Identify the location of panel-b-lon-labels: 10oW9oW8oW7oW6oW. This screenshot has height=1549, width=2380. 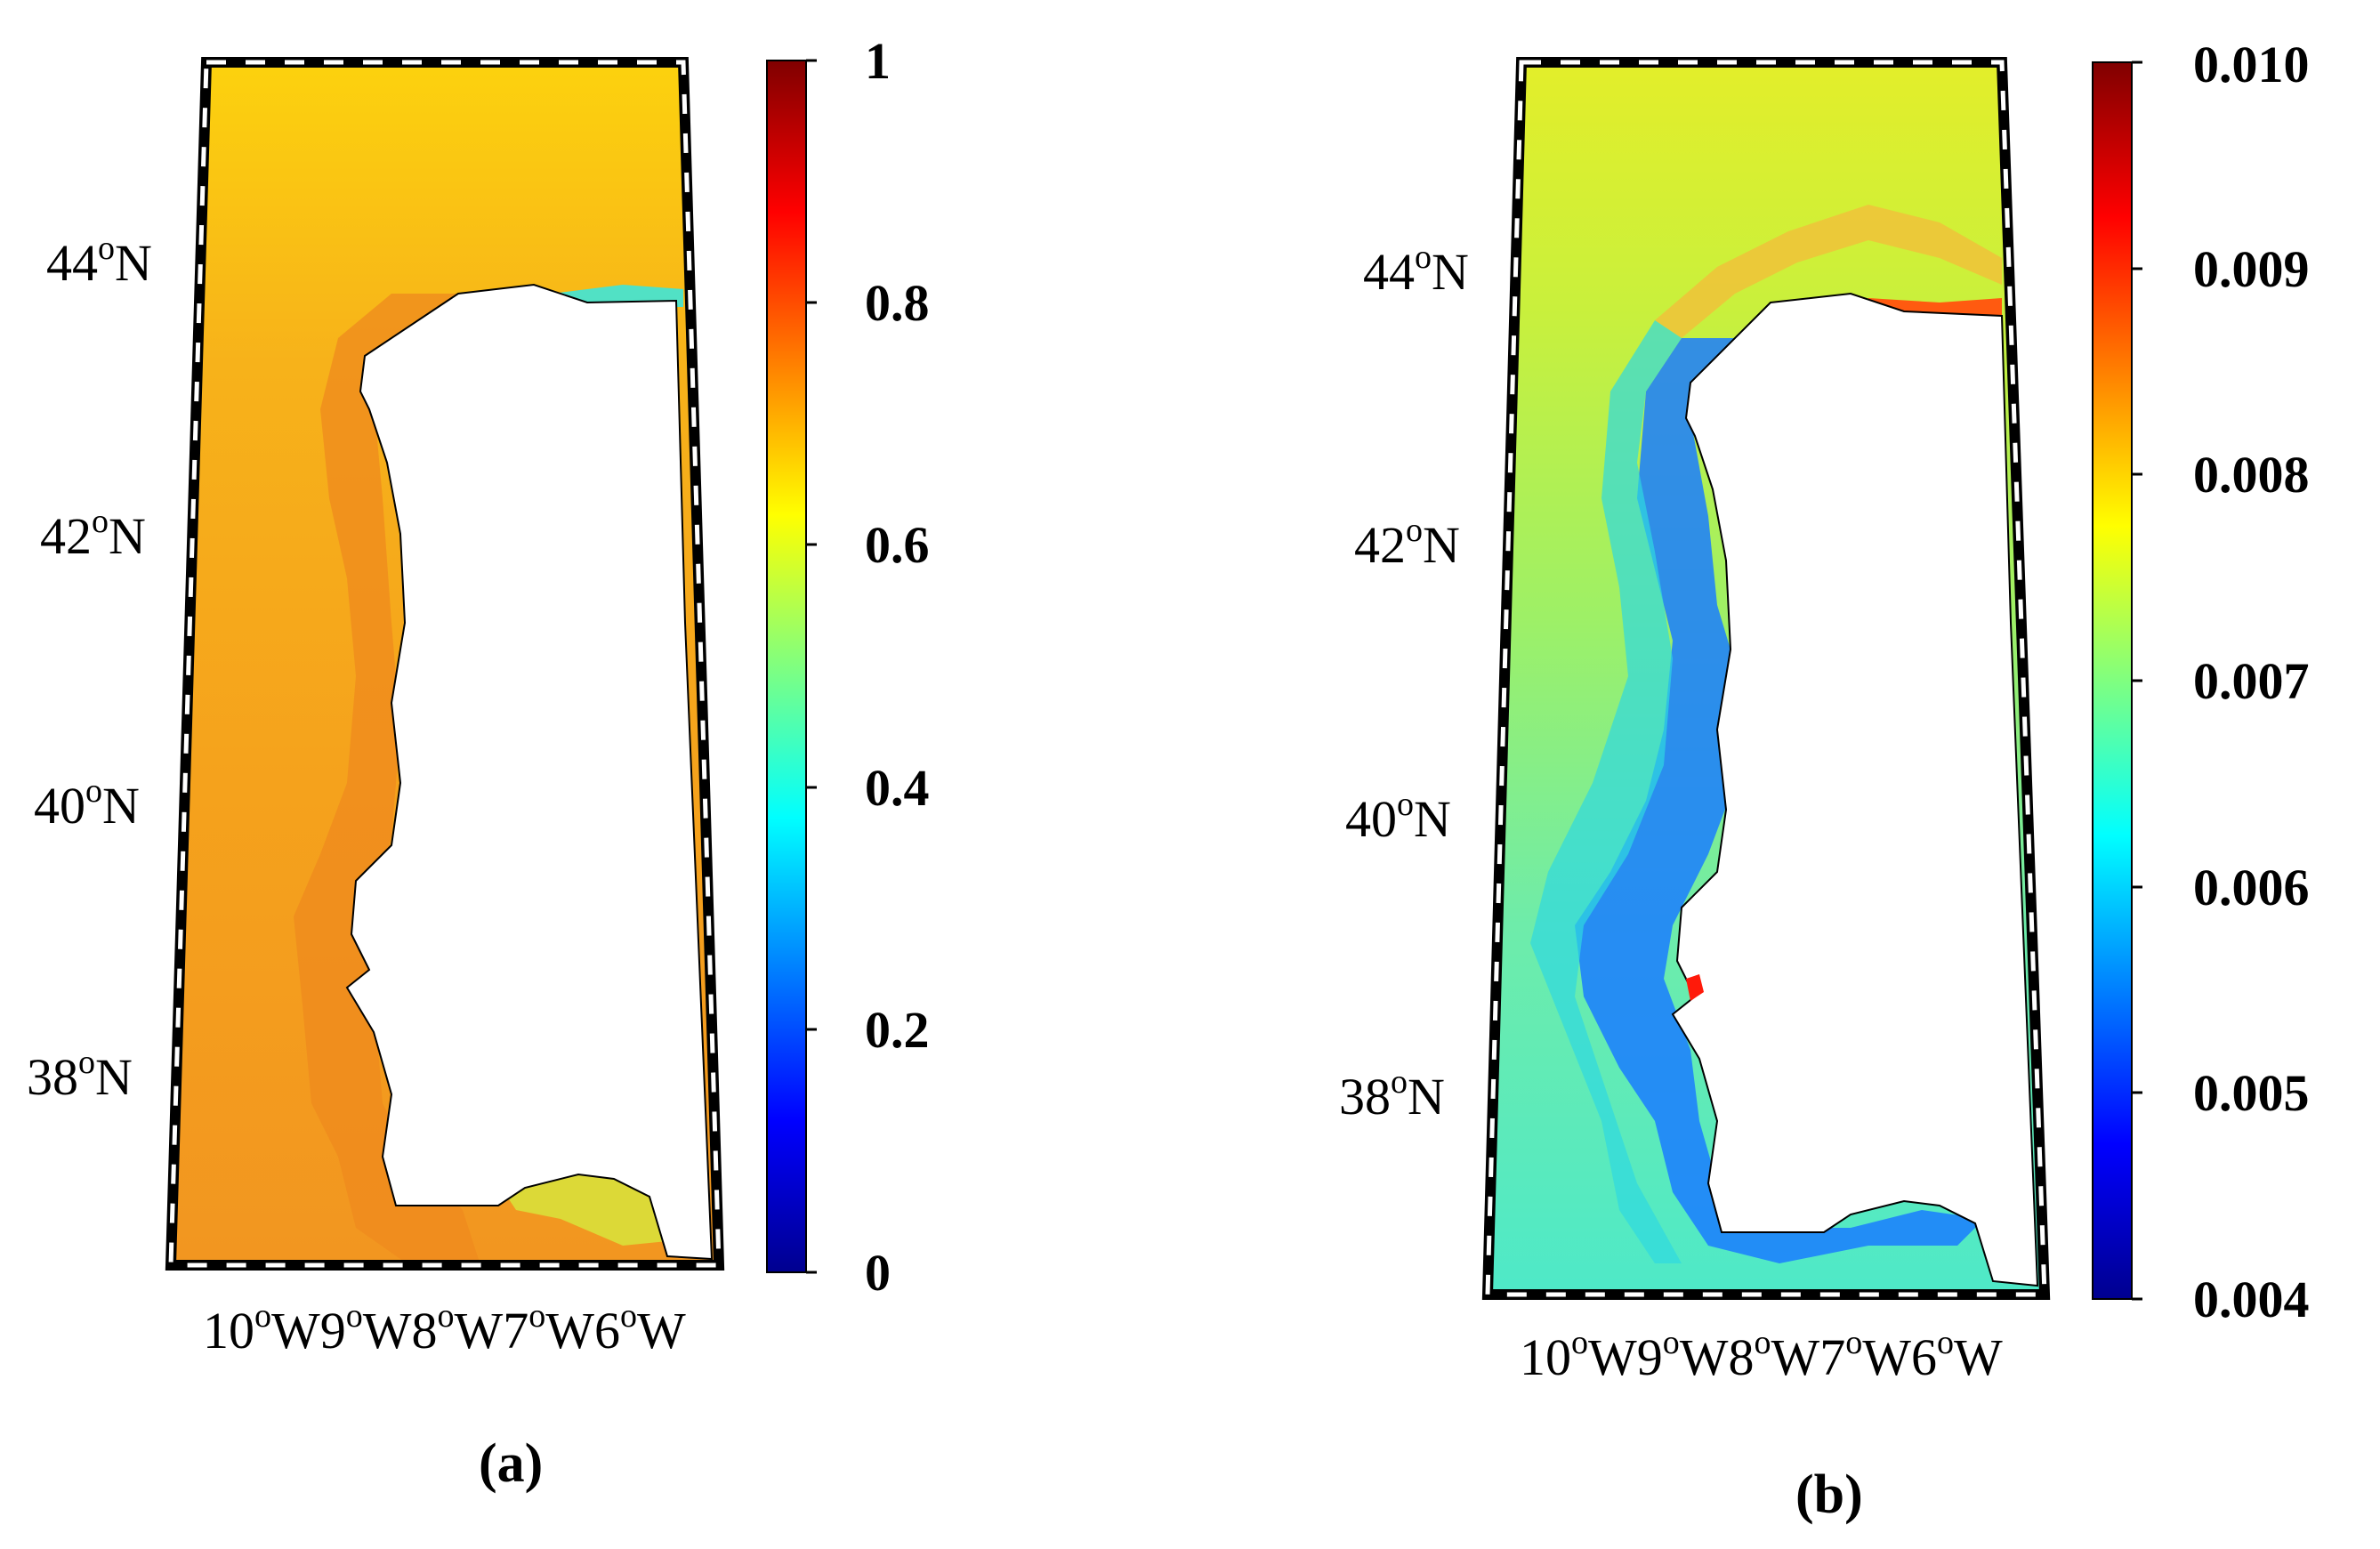
(1761, 1355).